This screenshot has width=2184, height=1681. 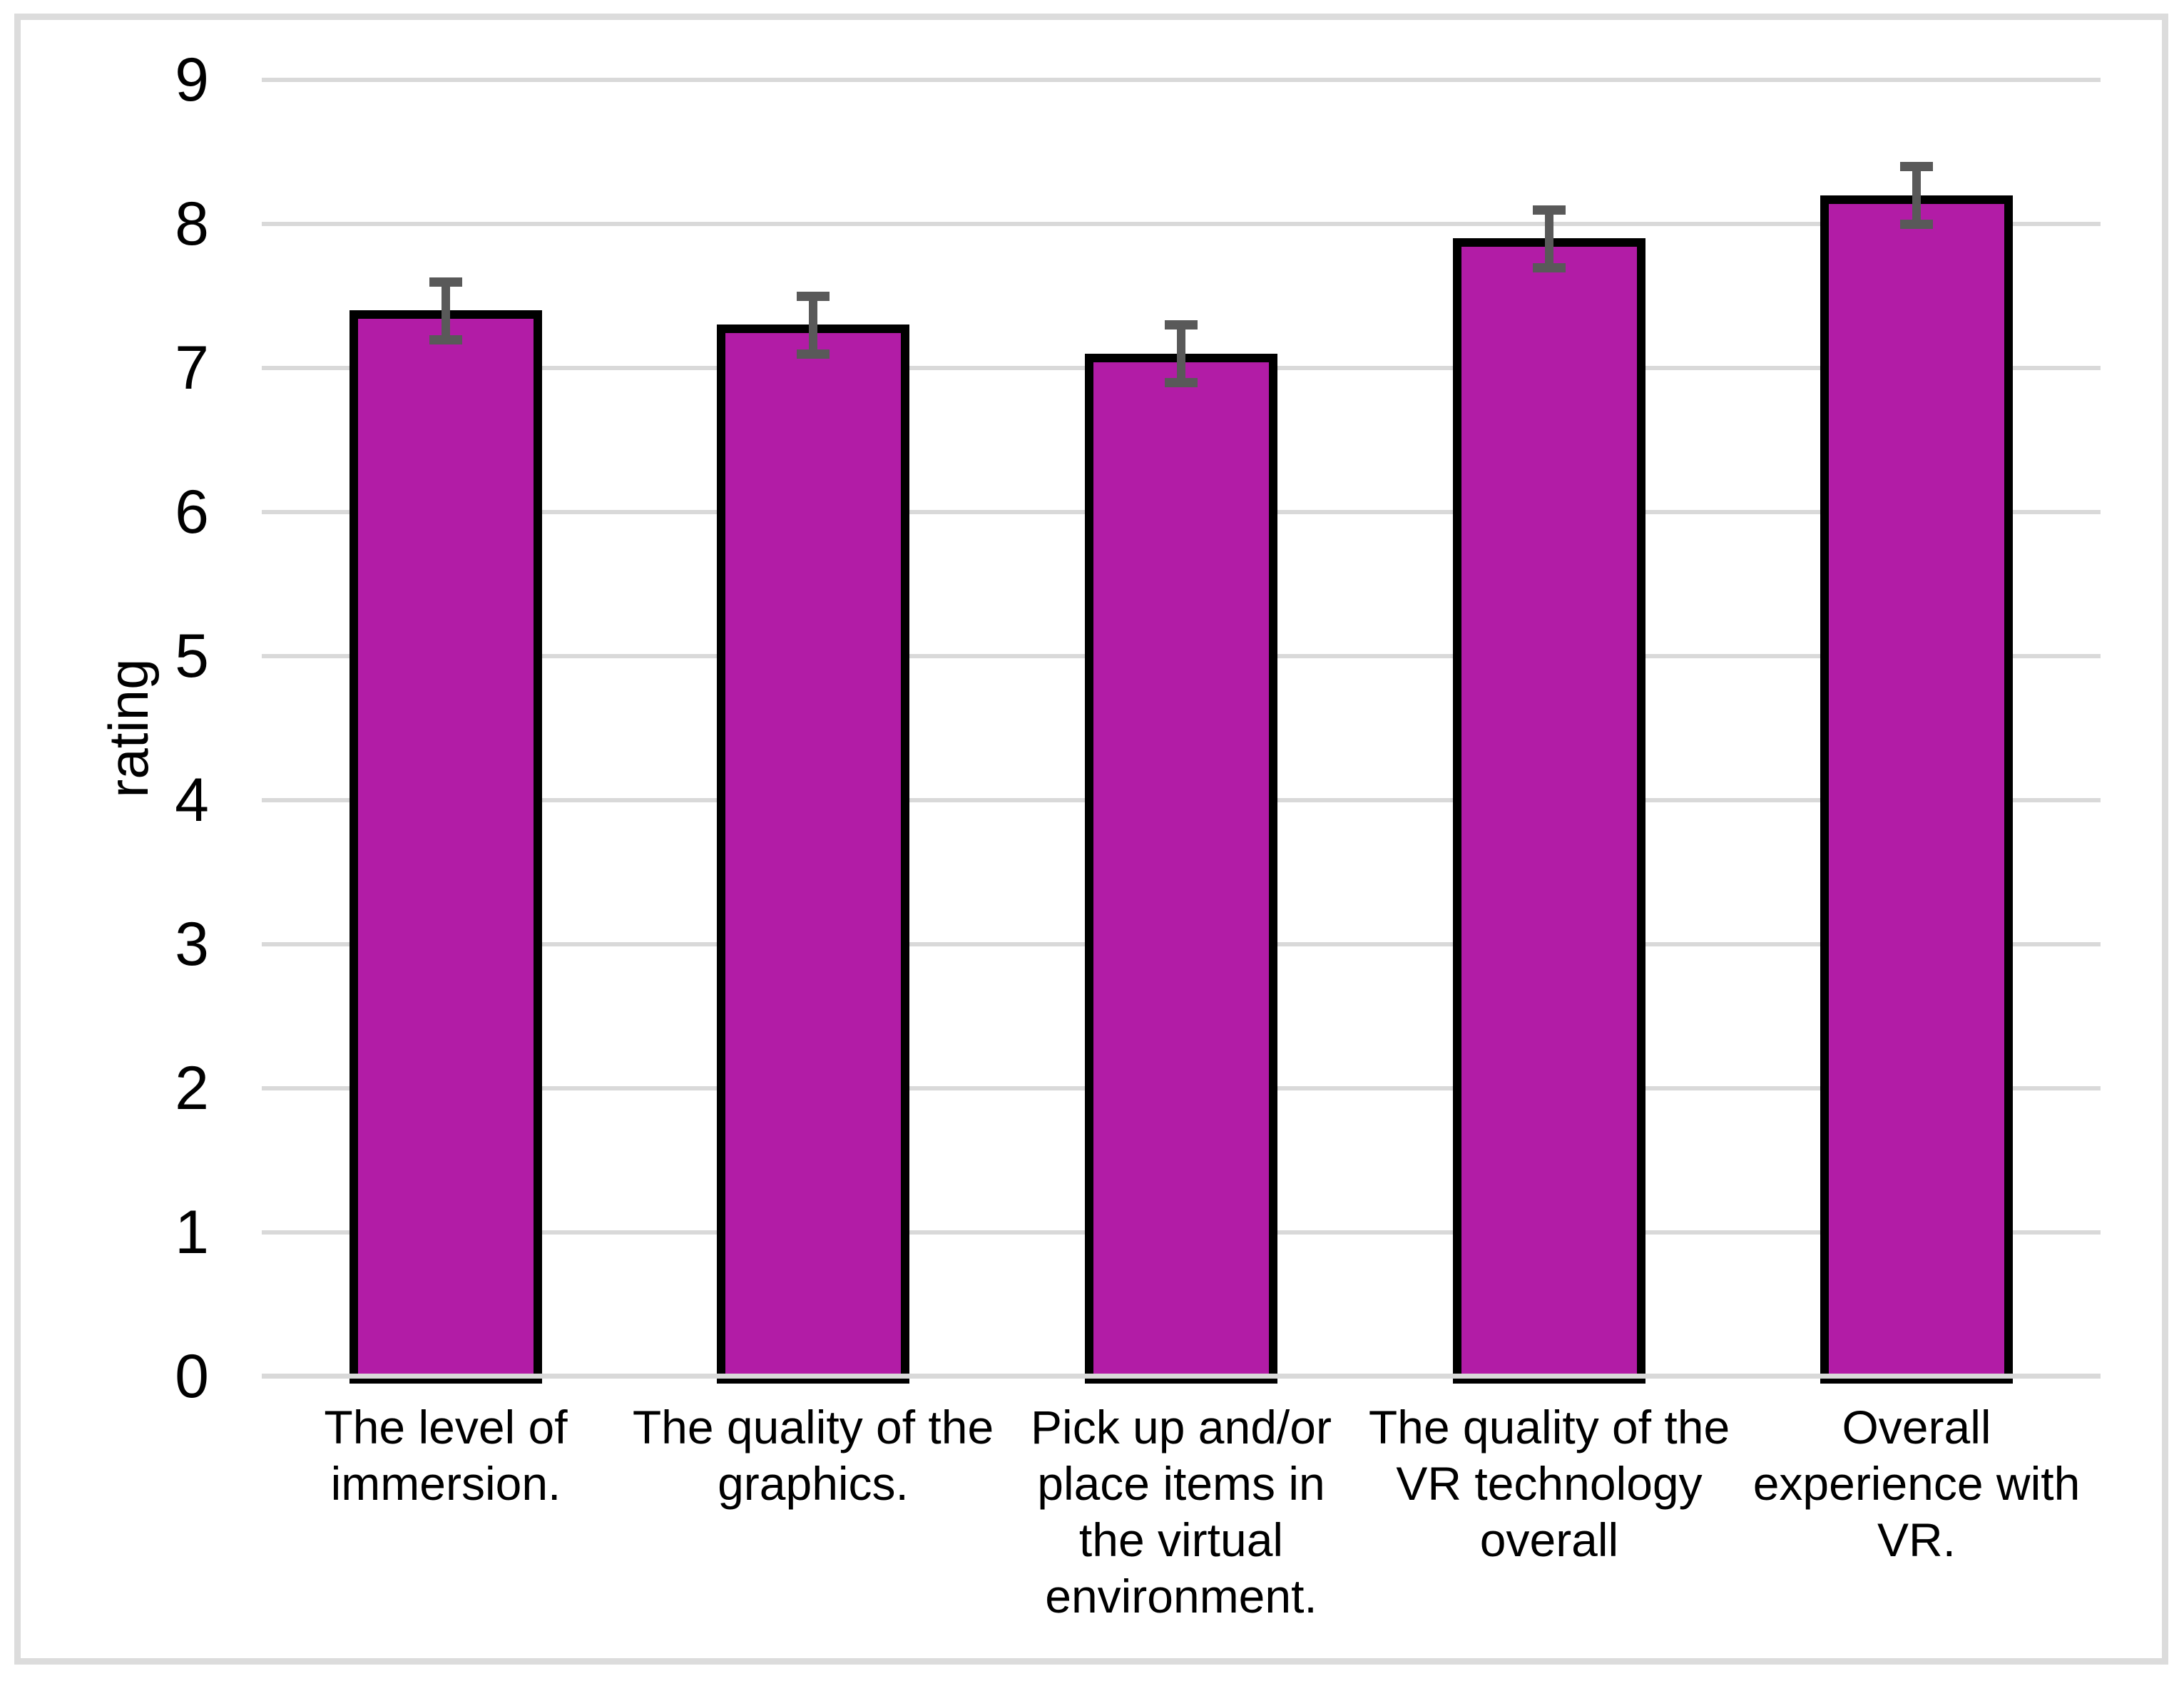 What do you see at coordinates (192, 368) in the screenshot?
I see `y-tick-label-7: 7` at bounding box center [192, 368].